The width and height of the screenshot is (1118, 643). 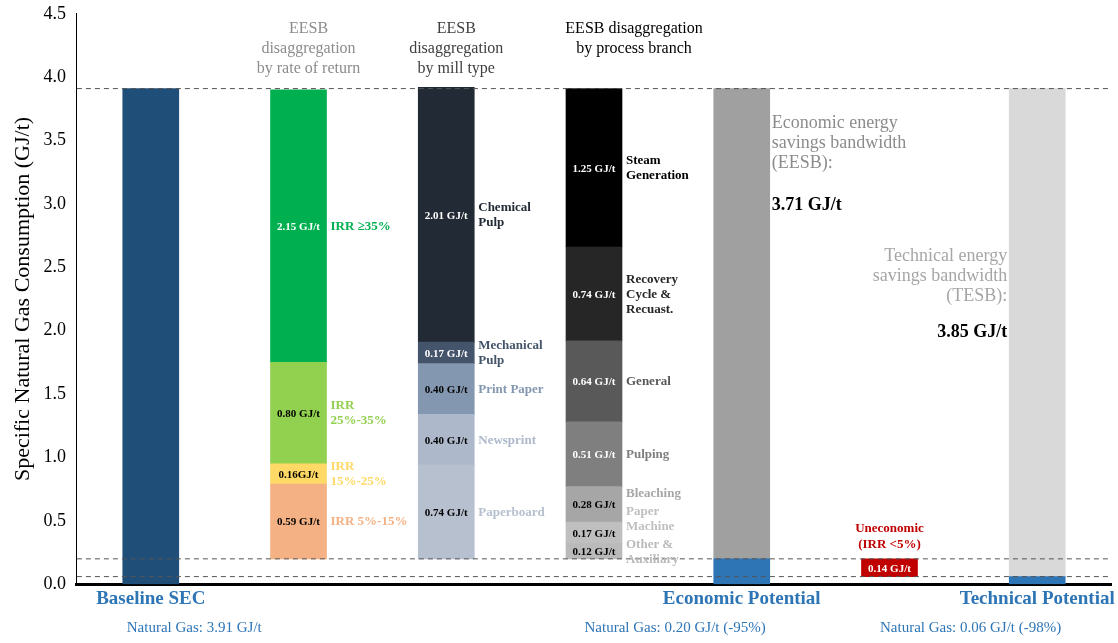 What do you see at coordinates (594, 381) in the screenshot?
I see `data-label: 0.64 GJ/t` at bounding box center [594, 381].